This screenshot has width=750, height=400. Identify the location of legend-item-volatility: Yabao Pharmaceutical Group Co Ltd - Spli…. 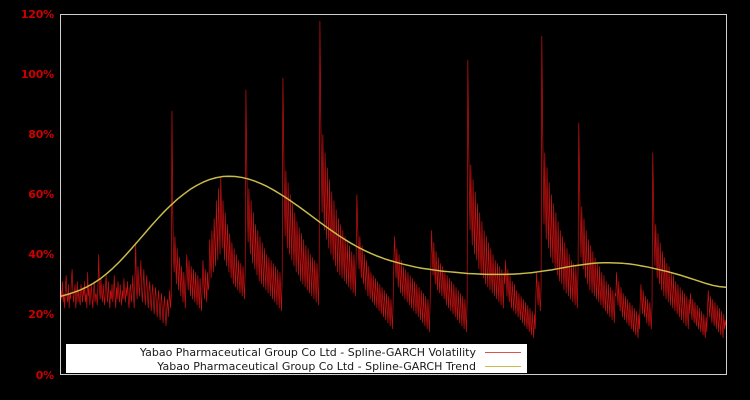
(296, 352).